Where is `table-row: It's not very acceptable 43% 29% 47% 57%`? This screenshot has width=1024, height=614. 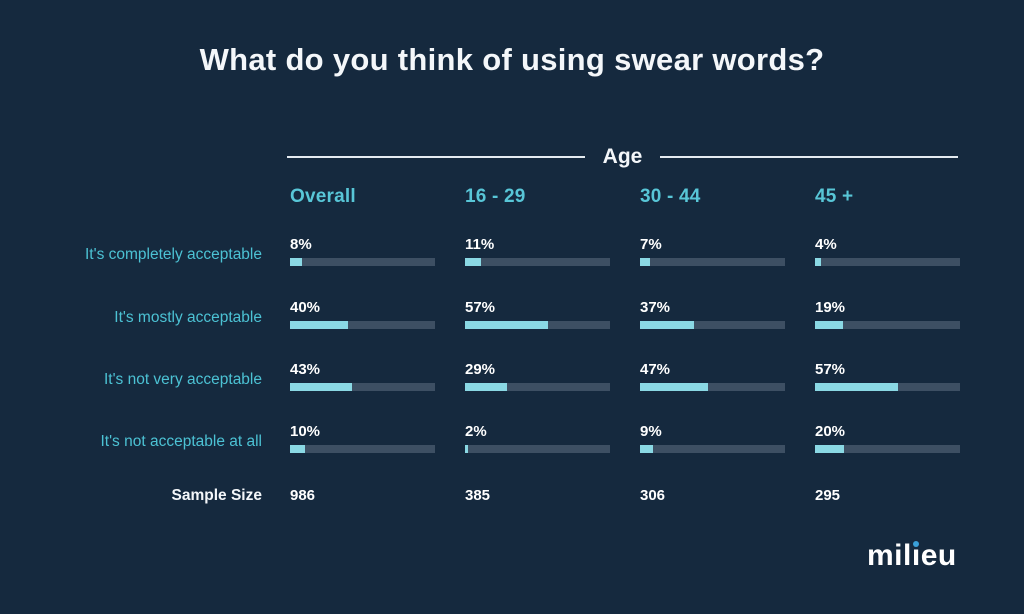
table-row: It's not very acceptable 43% 29% 47% 57% is located at coordinates (512, 383).